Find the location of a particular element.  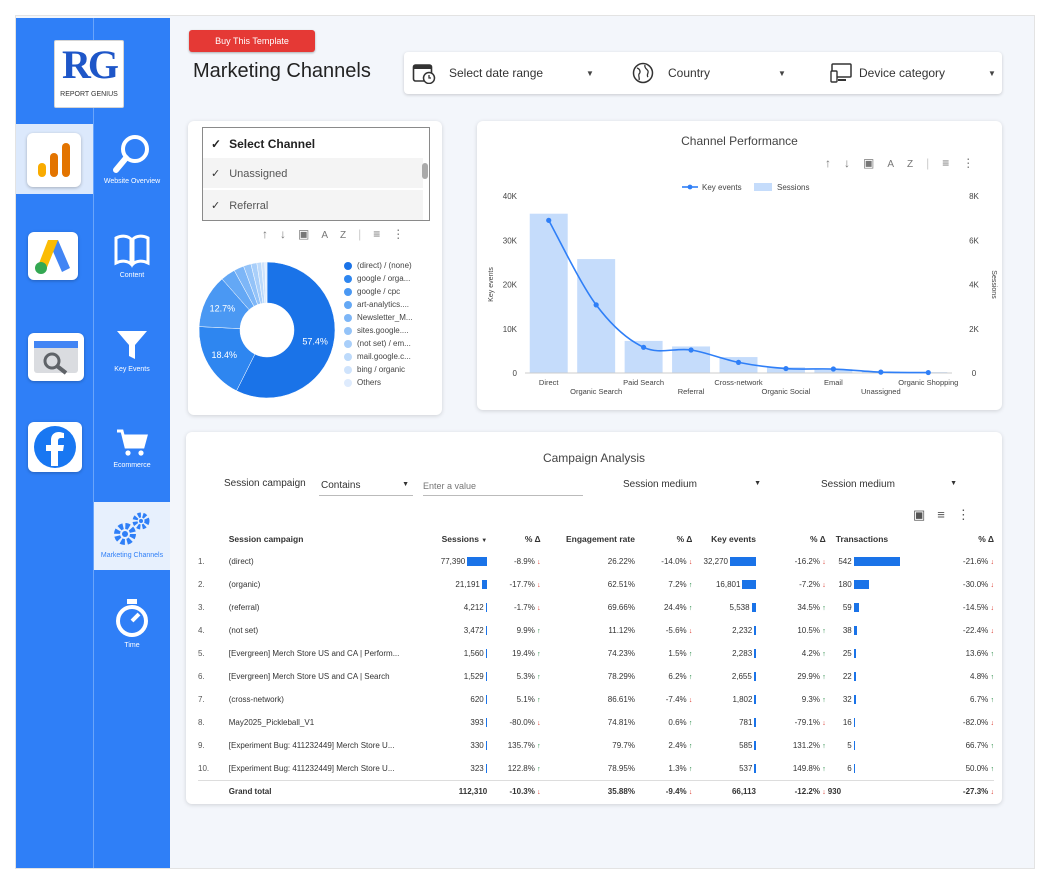

nav-item-website-overview: Website Overview is located at coordinates (132, 162).